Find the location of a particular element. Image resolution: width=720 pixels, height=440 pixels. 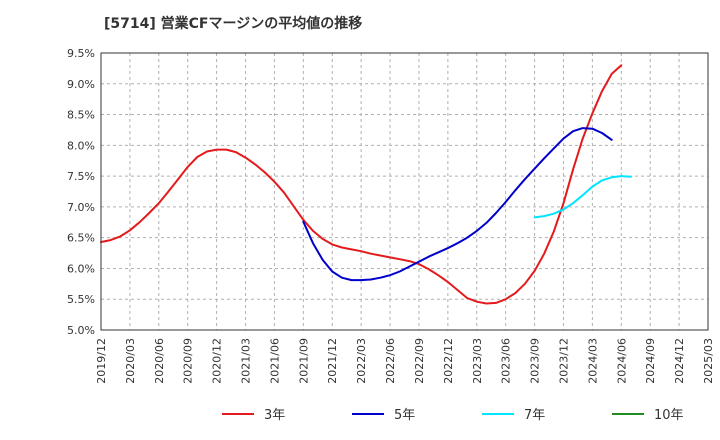

y-tick-label: 5.0% is located at coordinates (81, 330).